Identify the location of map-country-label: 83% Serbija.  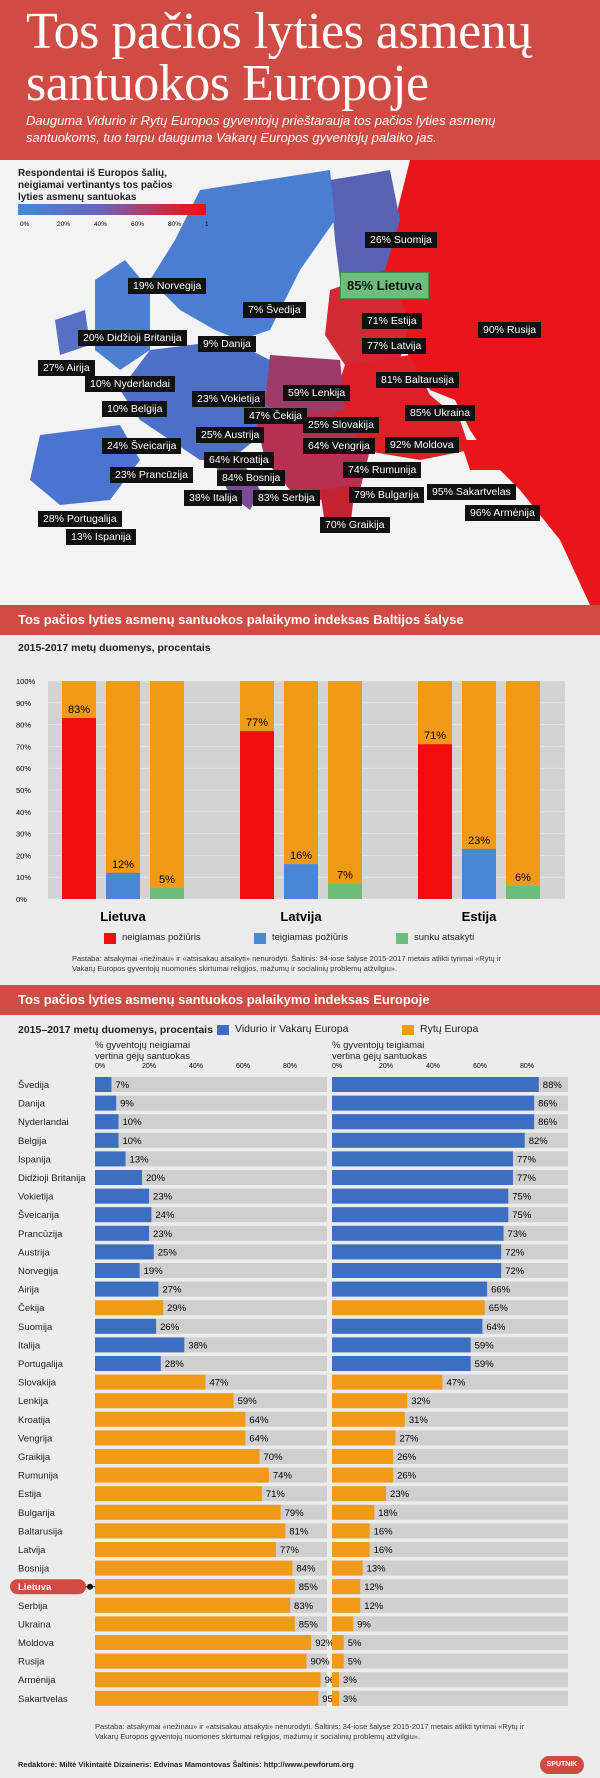
(286, 498).